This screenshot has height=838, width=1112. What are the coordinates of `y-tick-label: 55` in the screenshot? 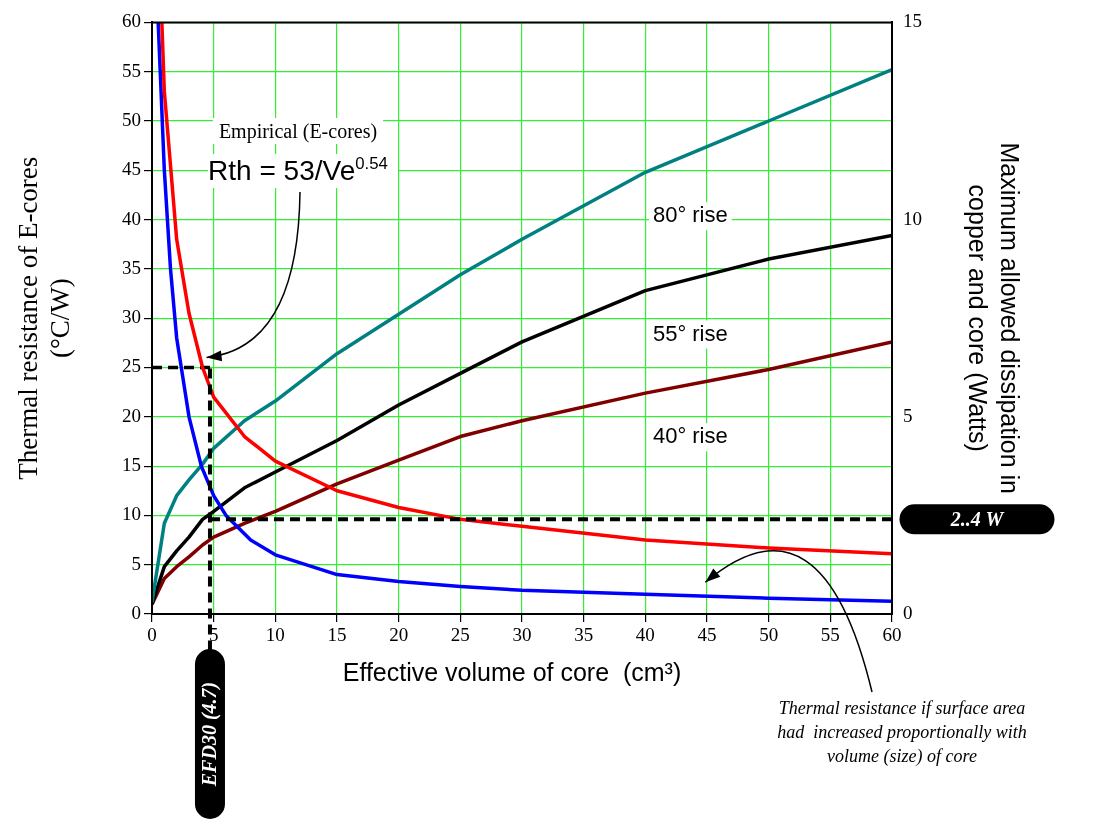 It's located at (131, 70).